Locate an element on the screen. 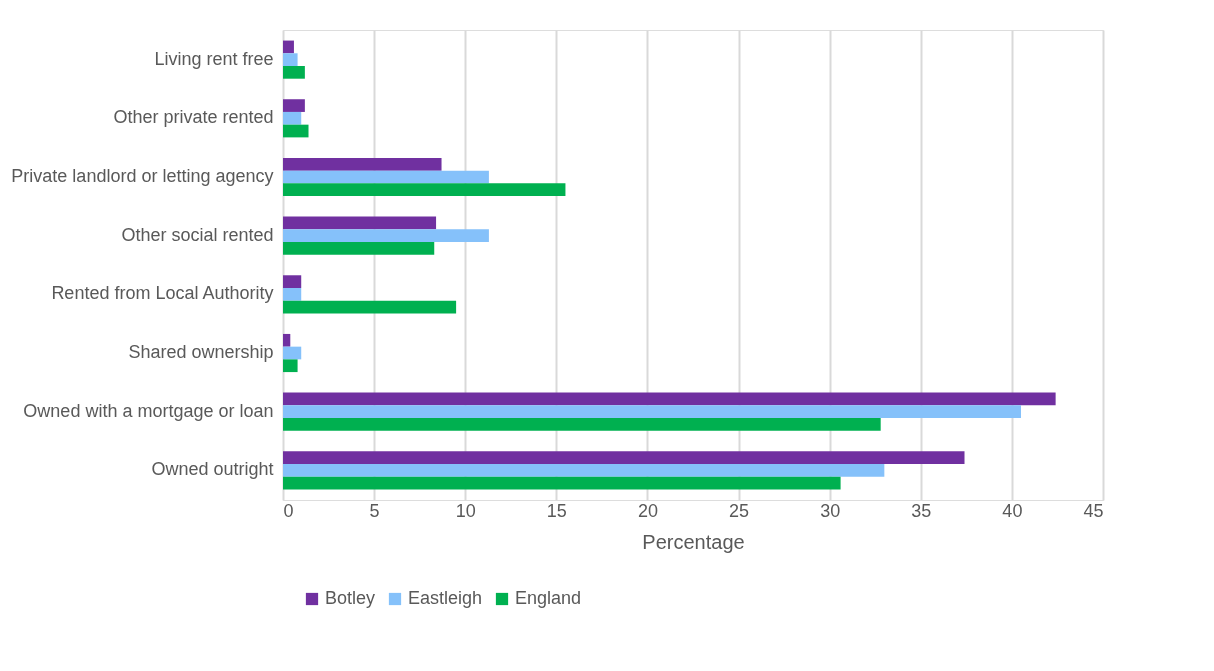 Image resolution: width=1214 pixels, height=671 pixels. y-tick-label: Other private rented is located at coordinates (193, 117).